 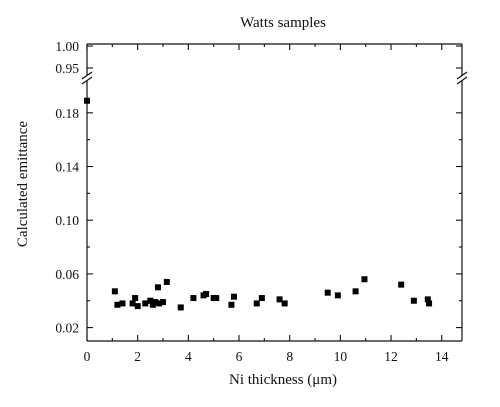 What do you see at coordinates (188, 356) in the screenshot?
I see `x-tick-label: 4` at bounding box center [188, 356].